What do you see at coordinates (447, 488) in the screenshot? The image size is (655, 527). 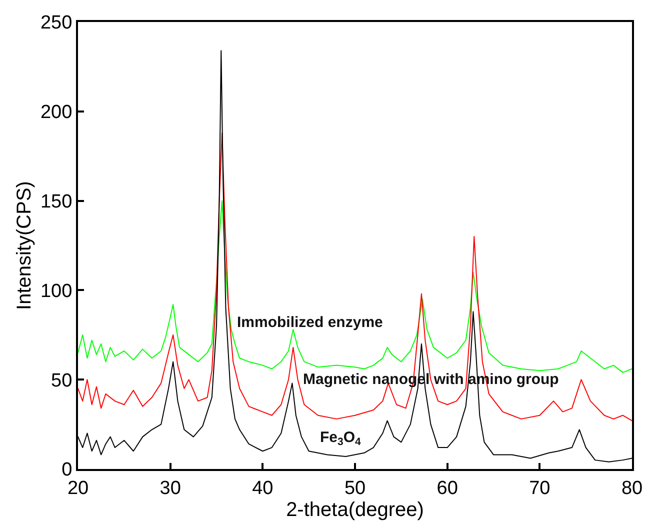 I see `x-tick-label: 60` at bounding box center [447, 488].